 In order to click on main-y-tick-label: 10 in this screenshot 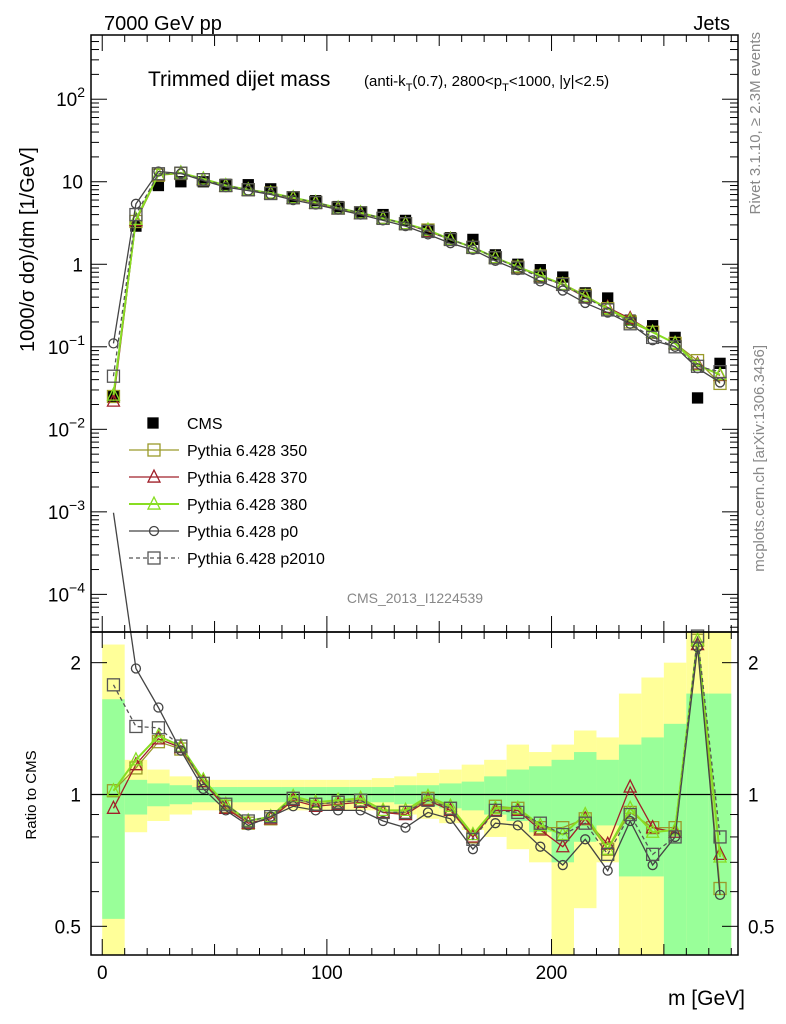, I will do `click(72, 183)`.